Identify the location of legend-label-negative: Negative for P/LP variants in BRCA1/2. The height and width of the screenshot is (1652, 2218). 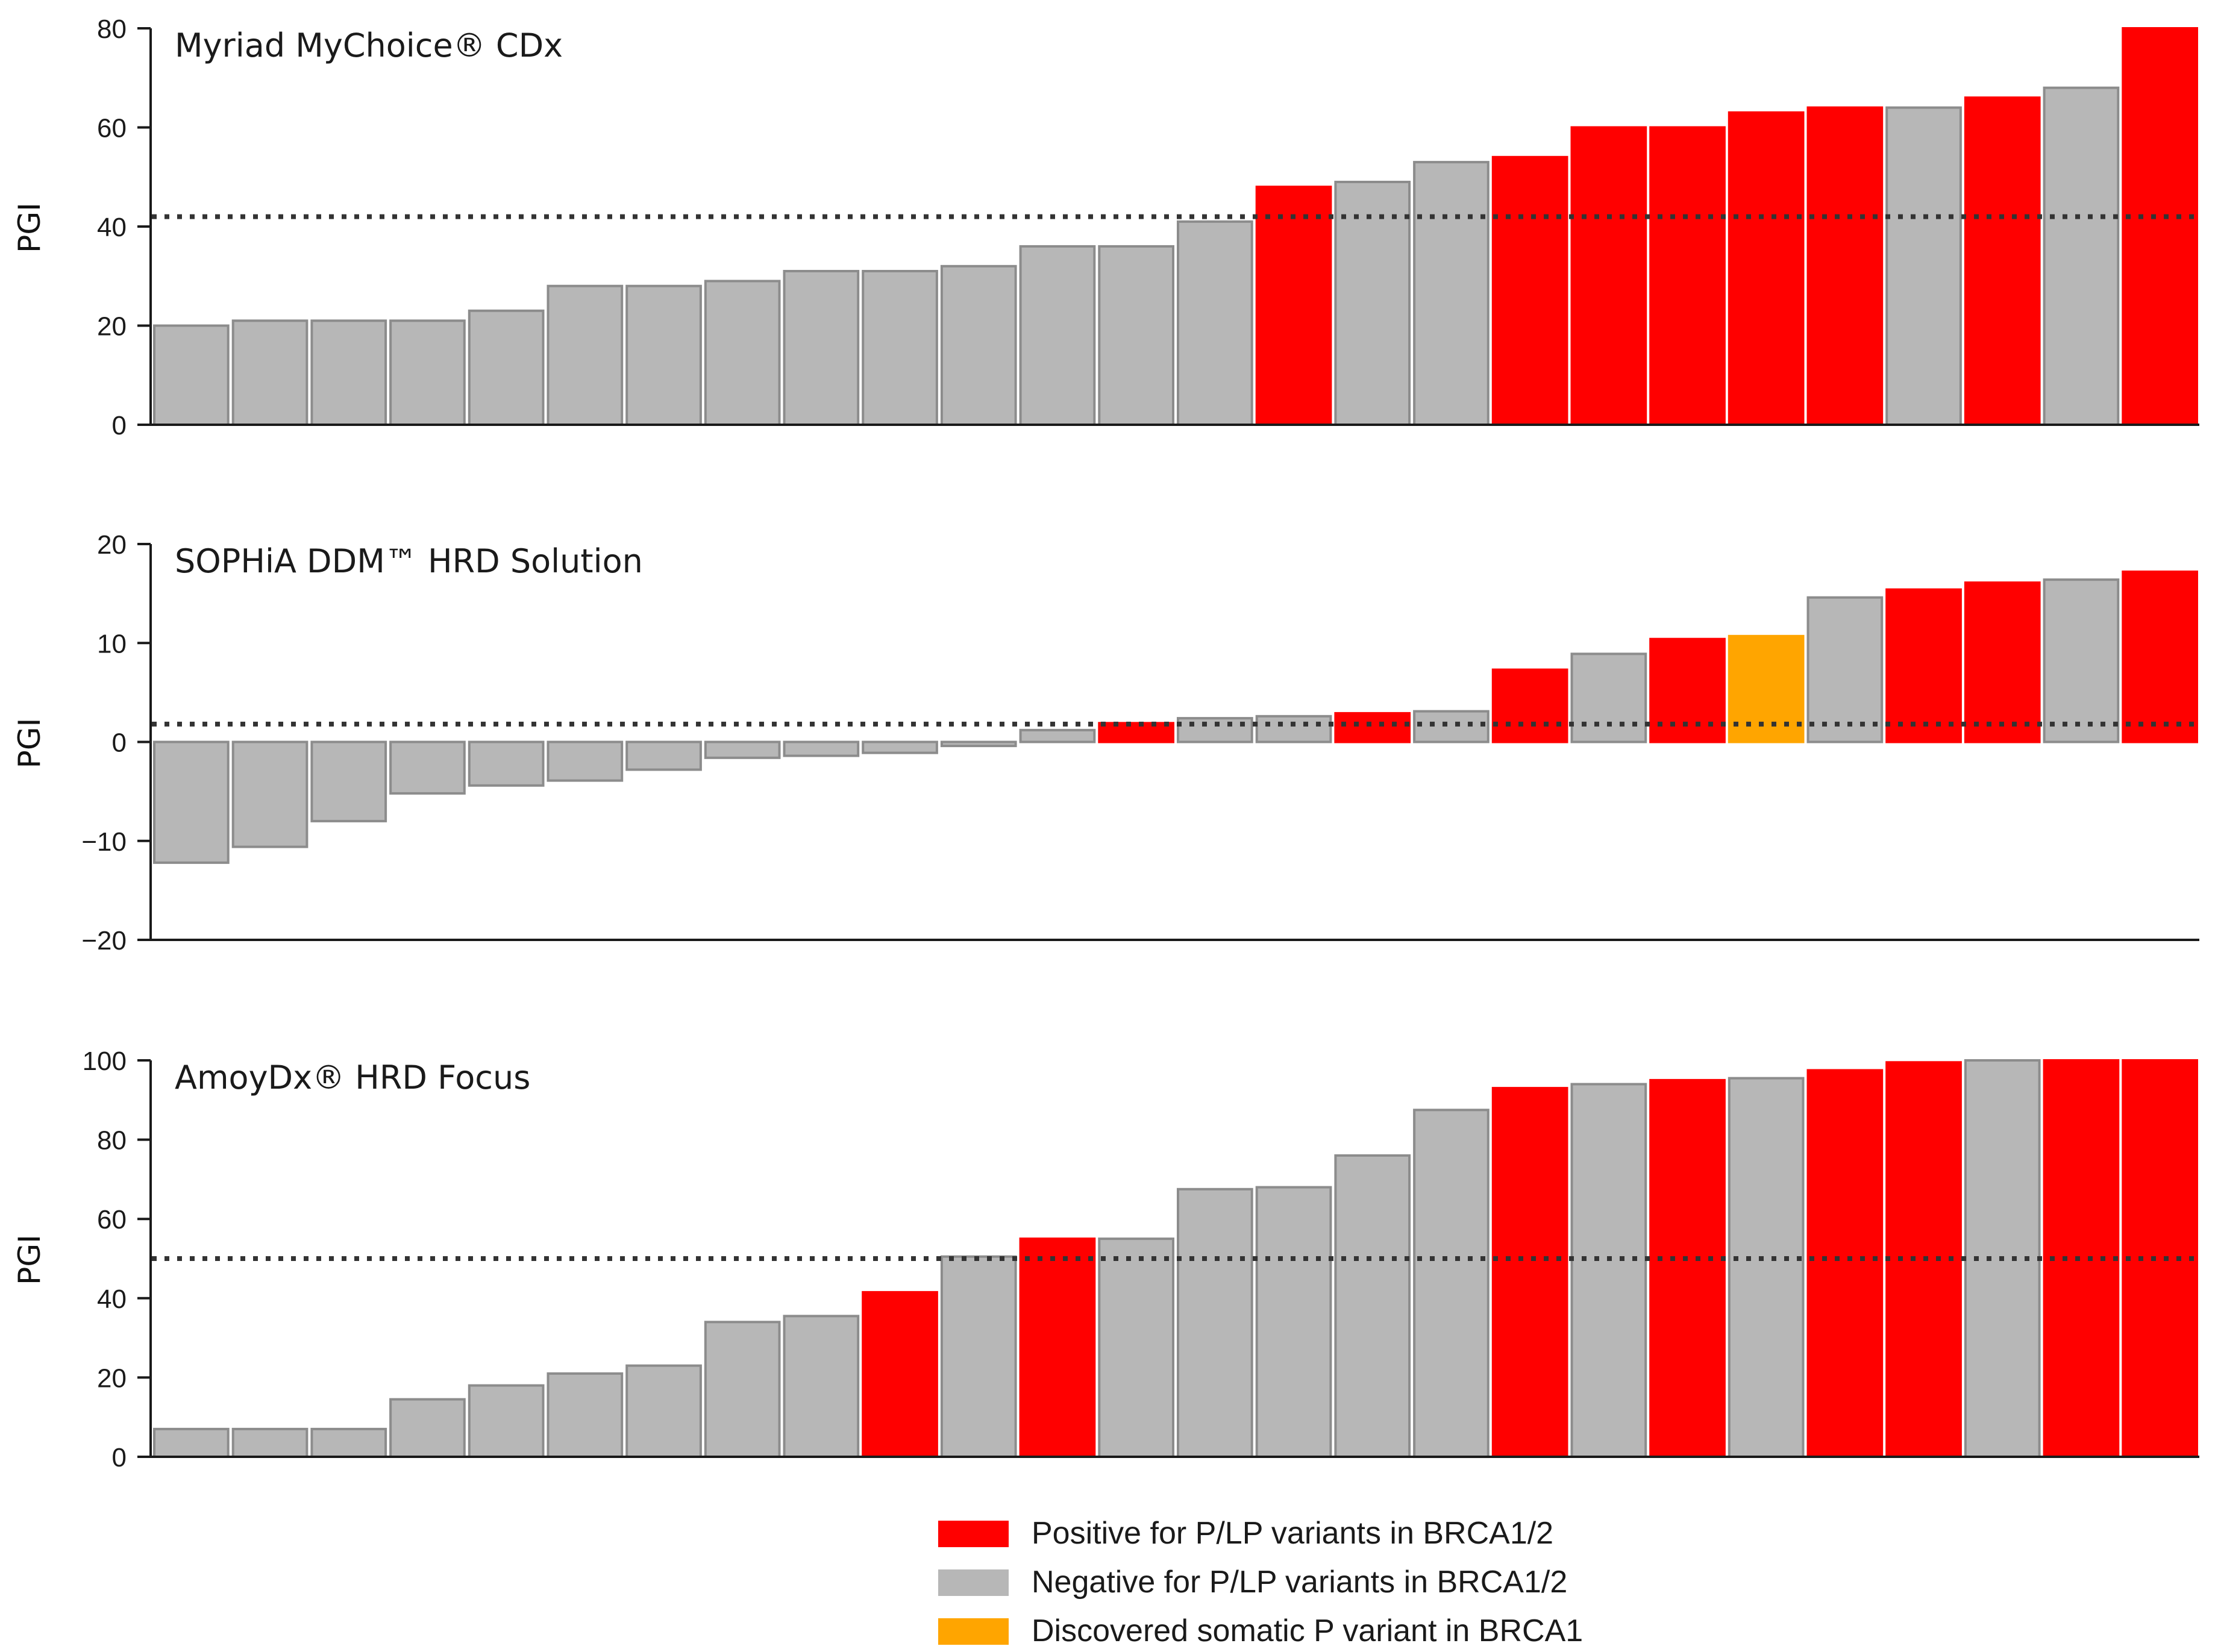
(1299, 1582).